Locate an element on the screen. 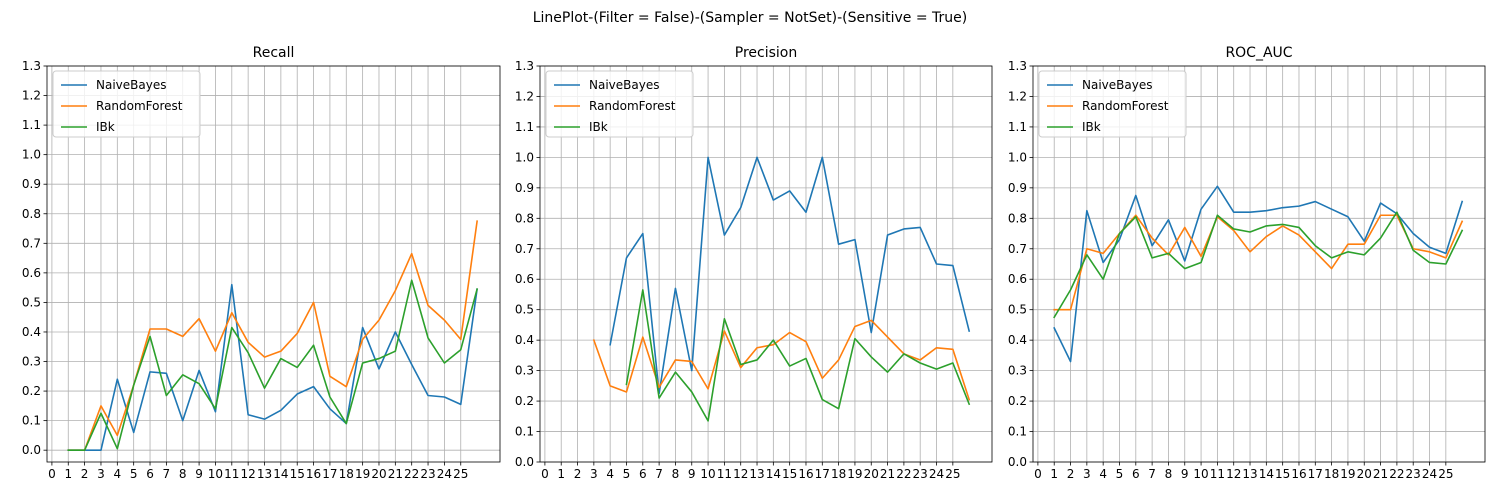 The image size is (1500, 500). roc-auc-legend-box is located at coordinates (1112, 104).